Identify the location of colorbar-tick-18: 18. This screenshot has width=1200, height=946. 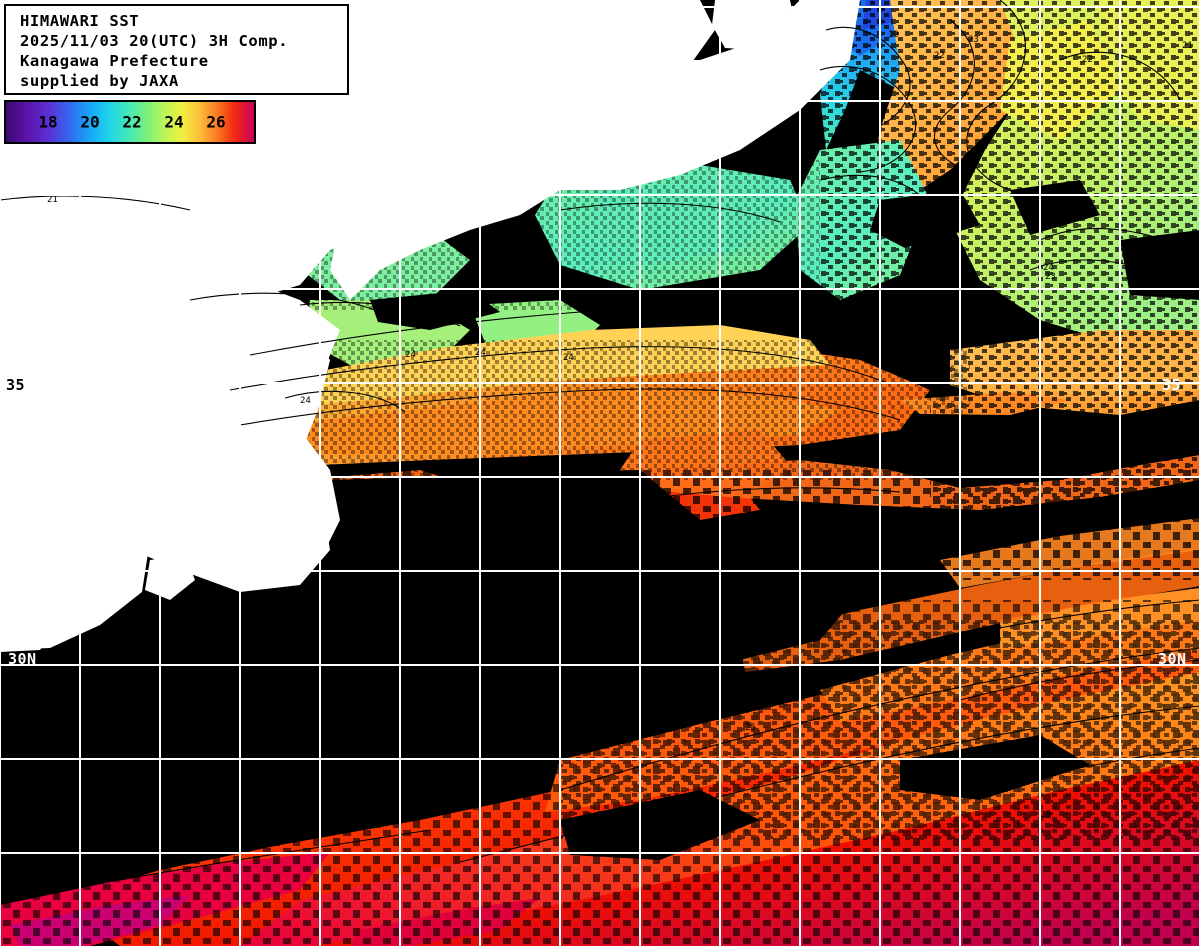
(48, 122).